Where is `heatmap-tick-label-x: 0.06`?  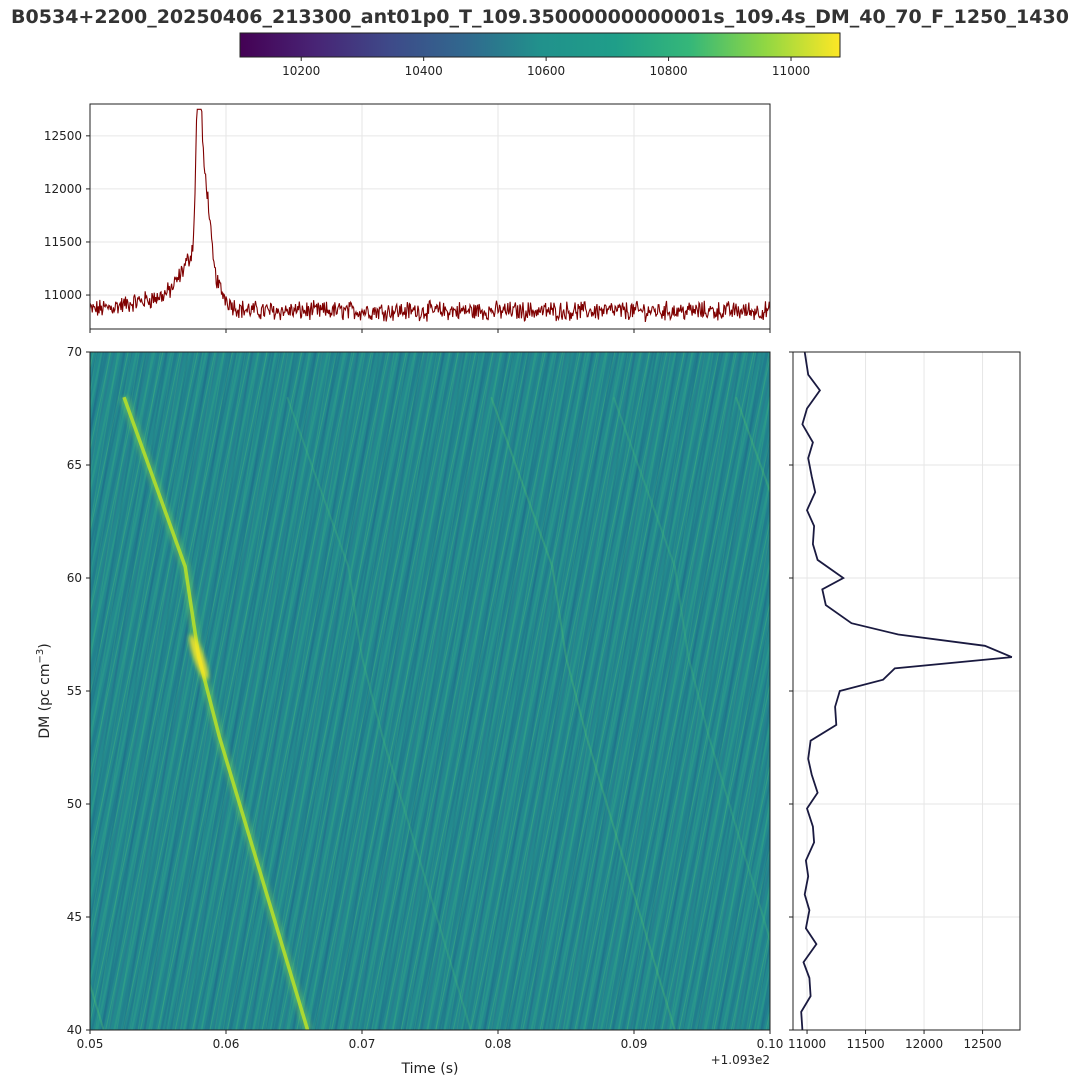
heatmap-tick-label-x: 0.06 is located at coordinates (226, 1044).